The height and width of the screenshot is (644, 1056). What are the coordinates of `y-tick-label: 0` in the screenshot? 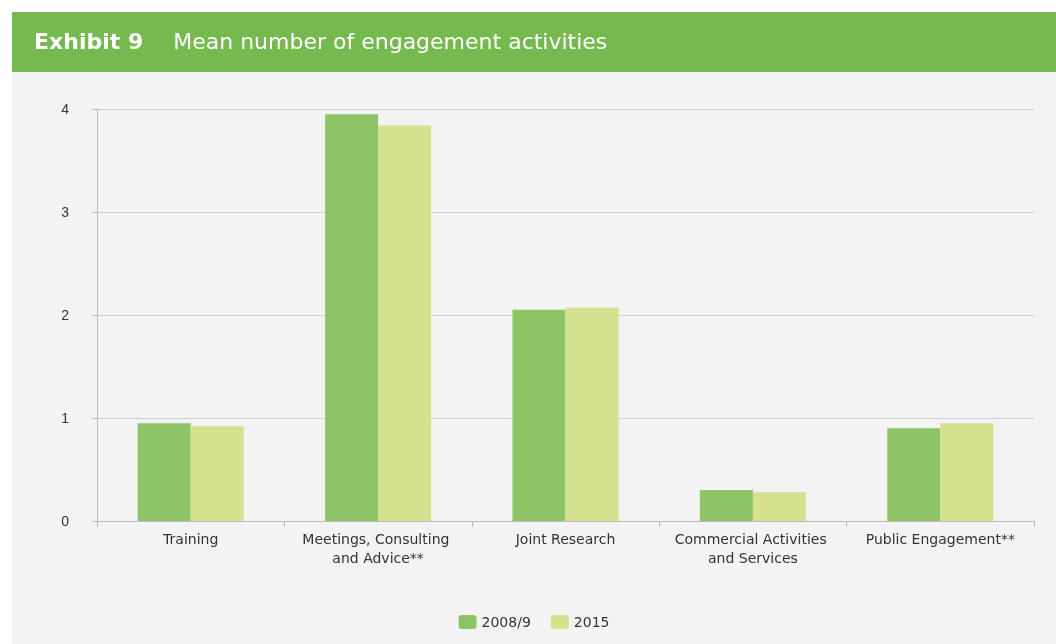 It's located at (65, 521).